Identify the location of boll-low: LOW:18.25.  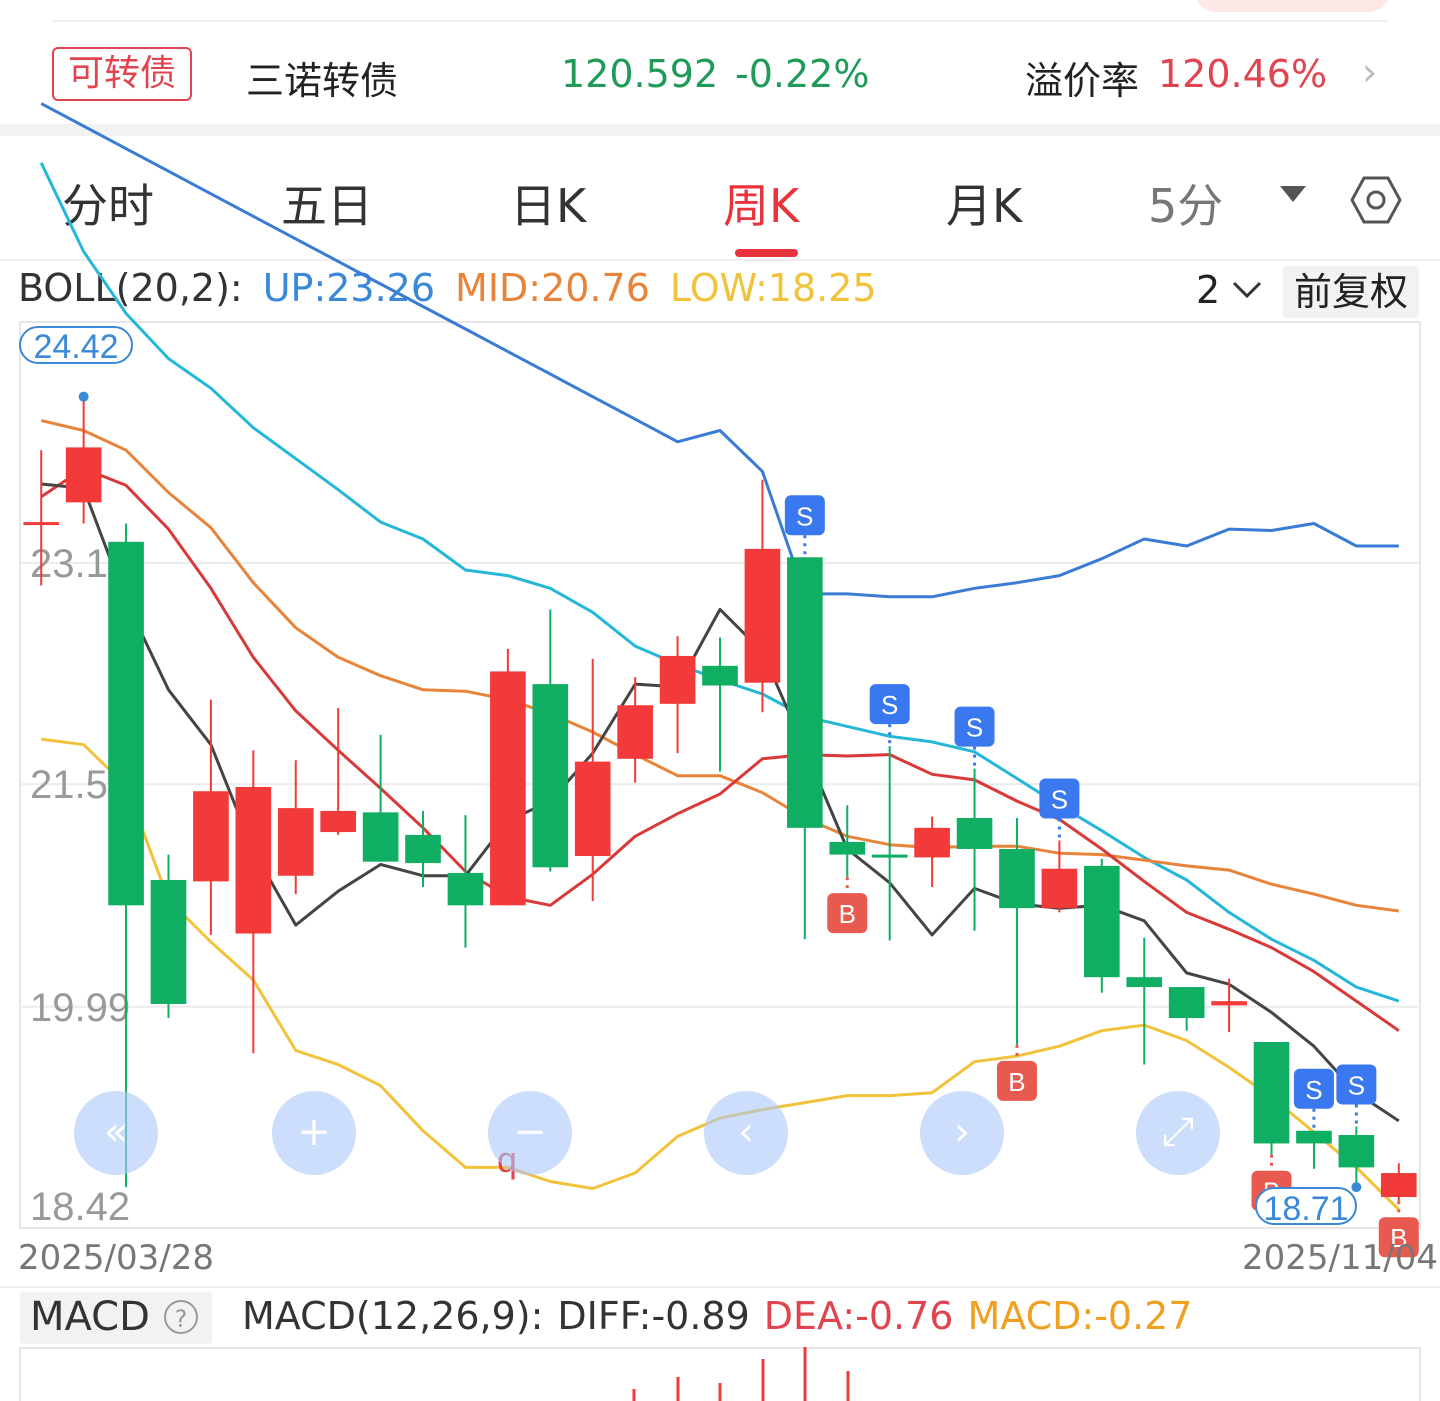
(773, 288).